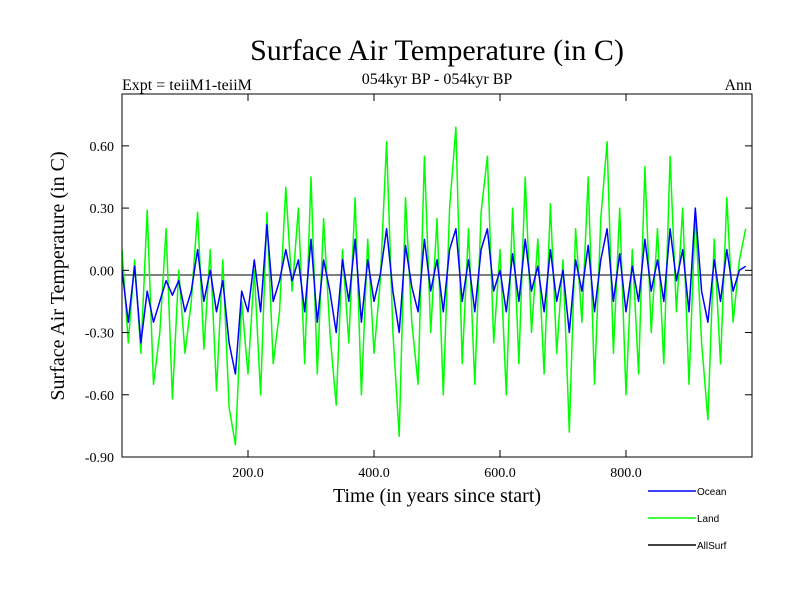 This screenshot has height=600, width=800. Describe the element at coordinates (187, 85) in the screenshot. I see `expt-label: Expt = teiiM1-teiiM` at that location.